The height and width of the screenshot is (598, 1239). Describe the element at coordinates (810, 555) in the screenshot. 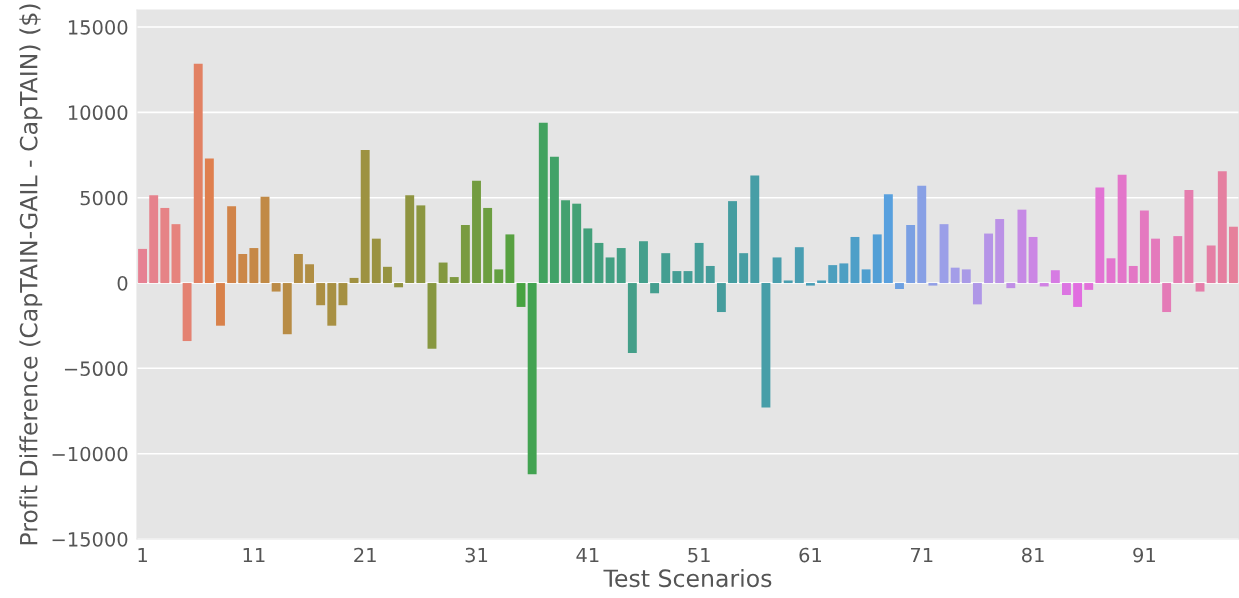

I see `x-tick-label: 61` at that location.